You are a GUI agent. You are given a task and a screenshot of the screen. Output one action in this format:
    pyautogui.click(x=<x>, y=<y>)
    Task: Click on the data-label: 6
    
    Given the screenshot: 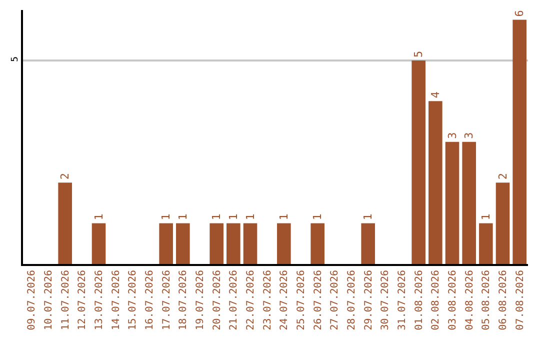 What is the action you would take?
    pyautogui.click(x=519, y=13)
    